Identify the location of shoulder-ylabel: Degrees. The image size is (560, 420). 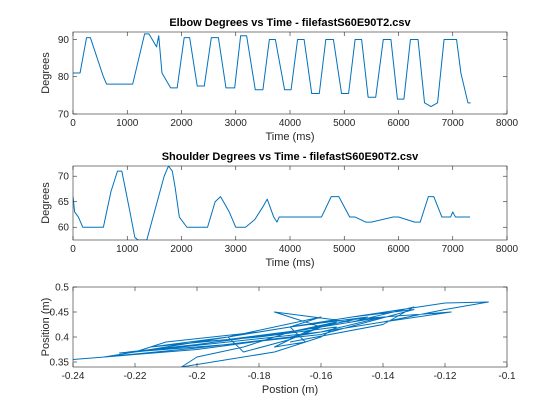
(46, 203).